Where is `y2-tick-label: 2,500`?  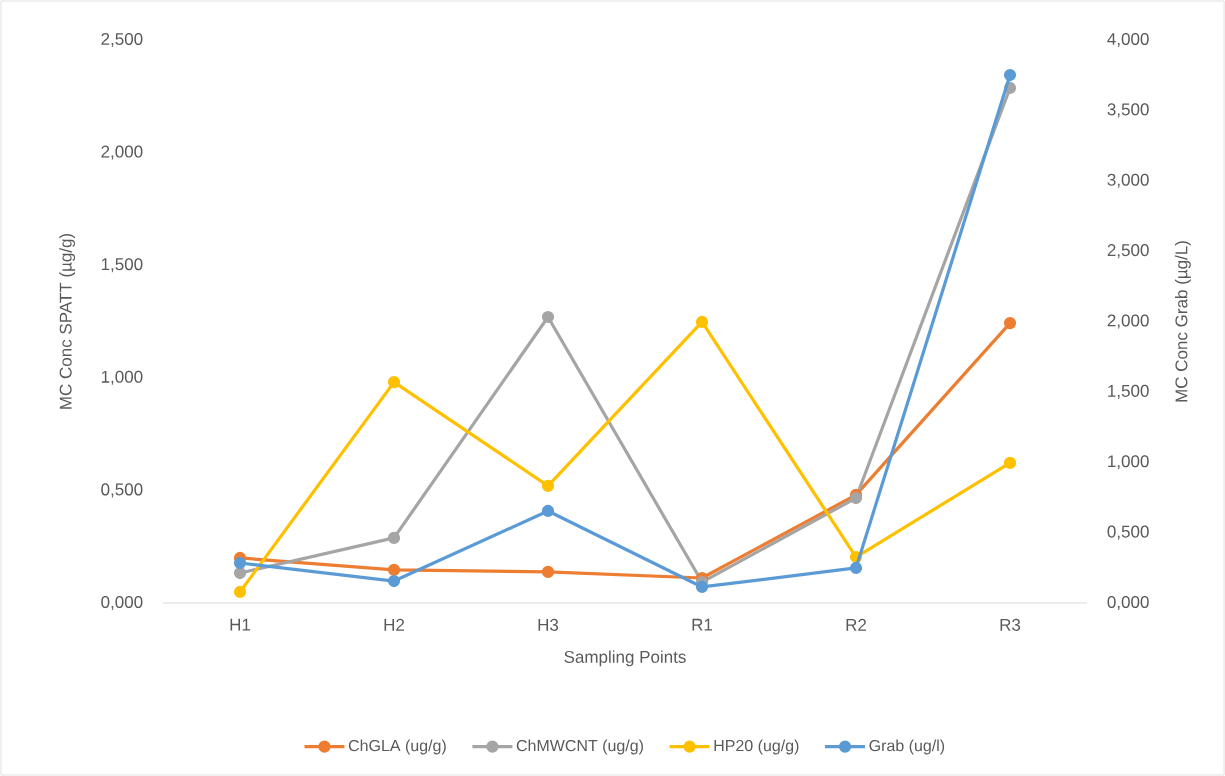 y2-tick-label: 2,500 is located at coordinates (1128, 251).